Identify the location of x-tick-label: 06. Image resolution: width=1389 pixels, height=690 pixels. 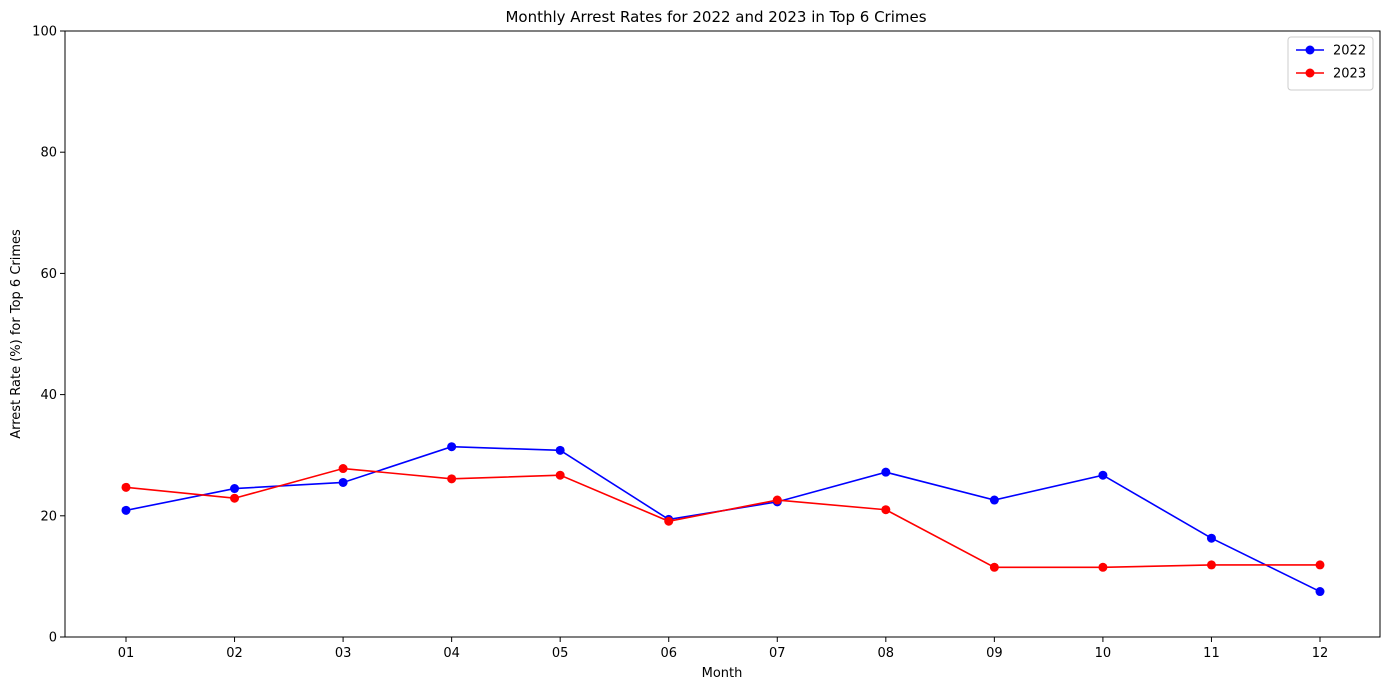
(668, 653).